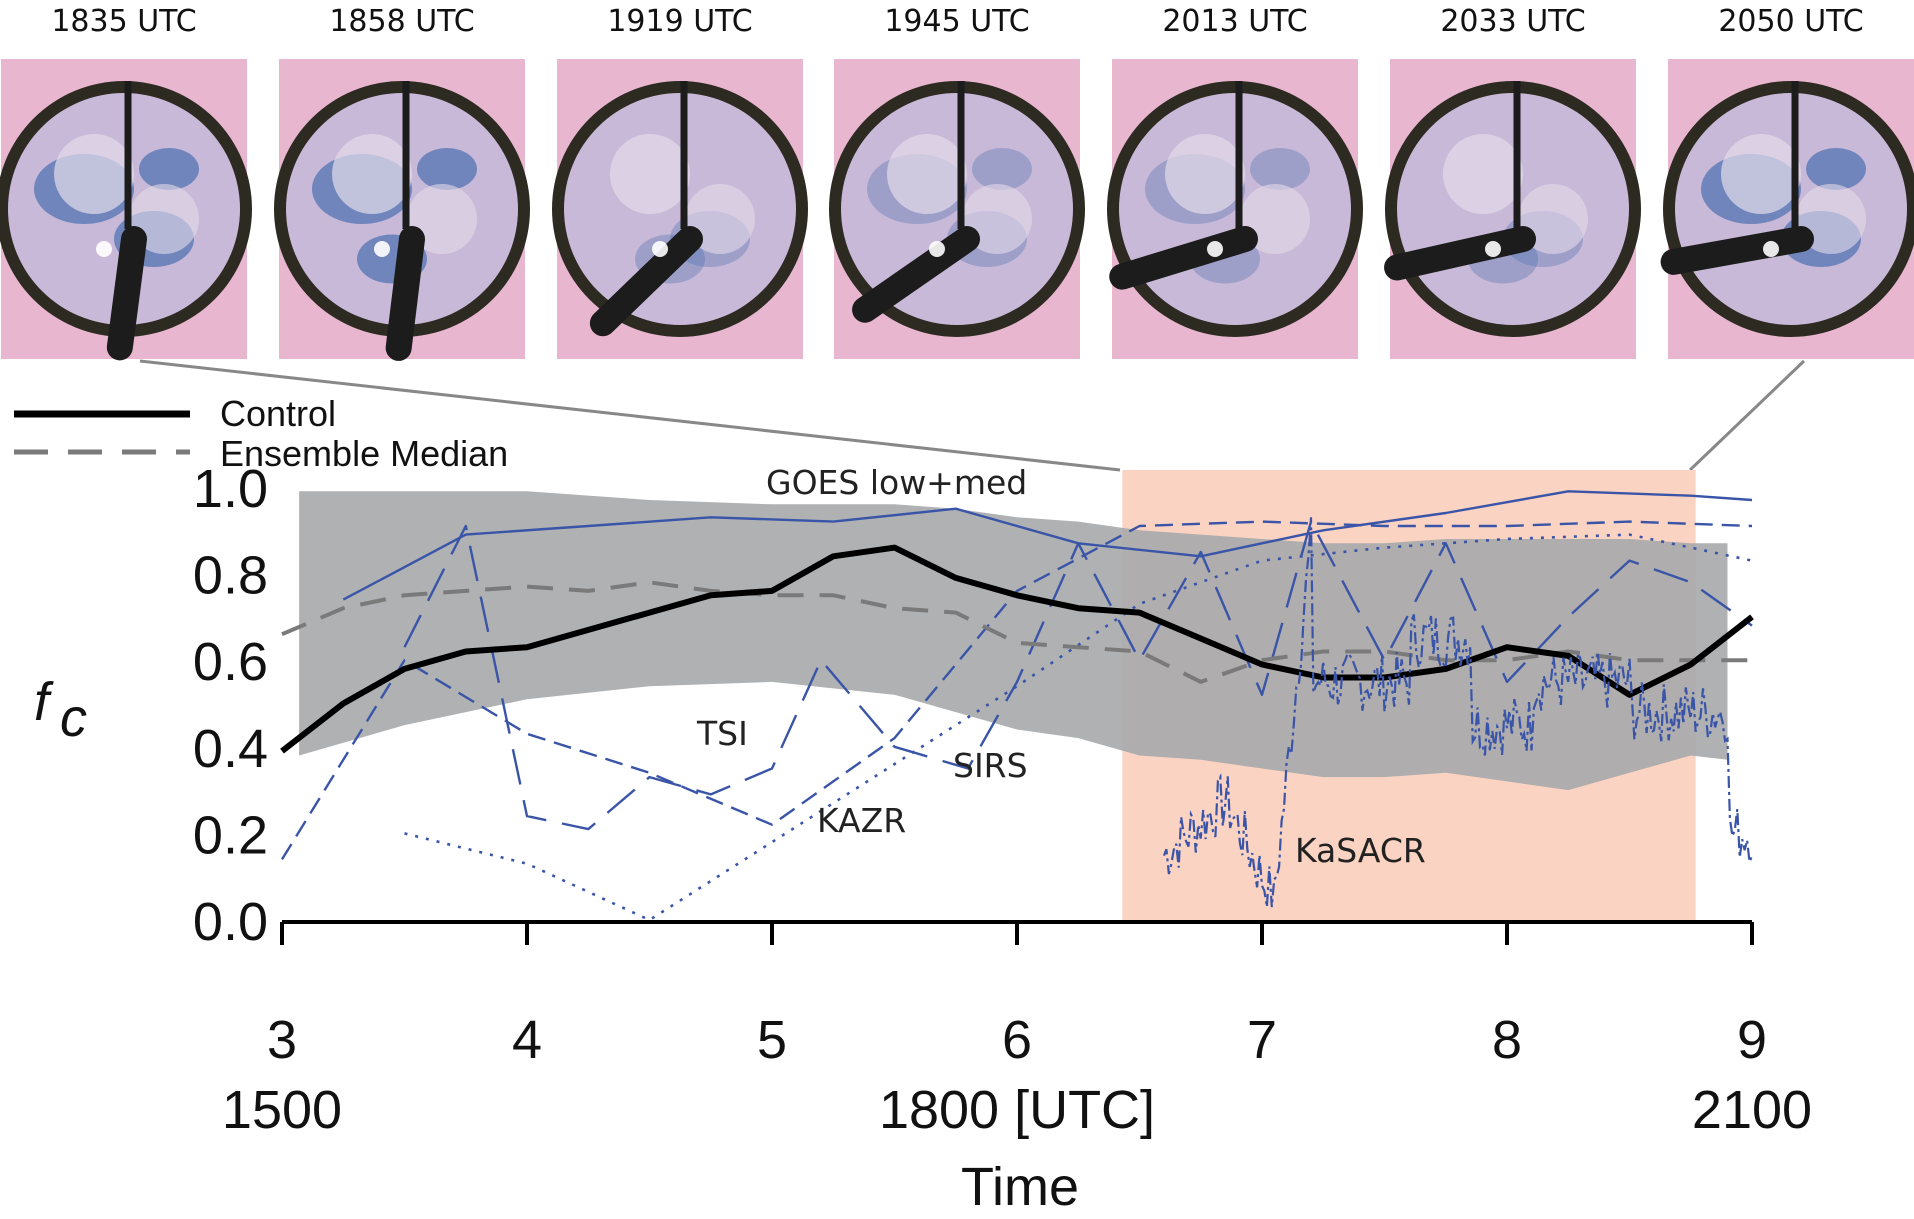 The width and height of the screenshot is (1914, 1219). What do you see at coordinates (722, 733) in the screenshot?
I see `tsi-label: TSI` at bounding box center [722, 733].